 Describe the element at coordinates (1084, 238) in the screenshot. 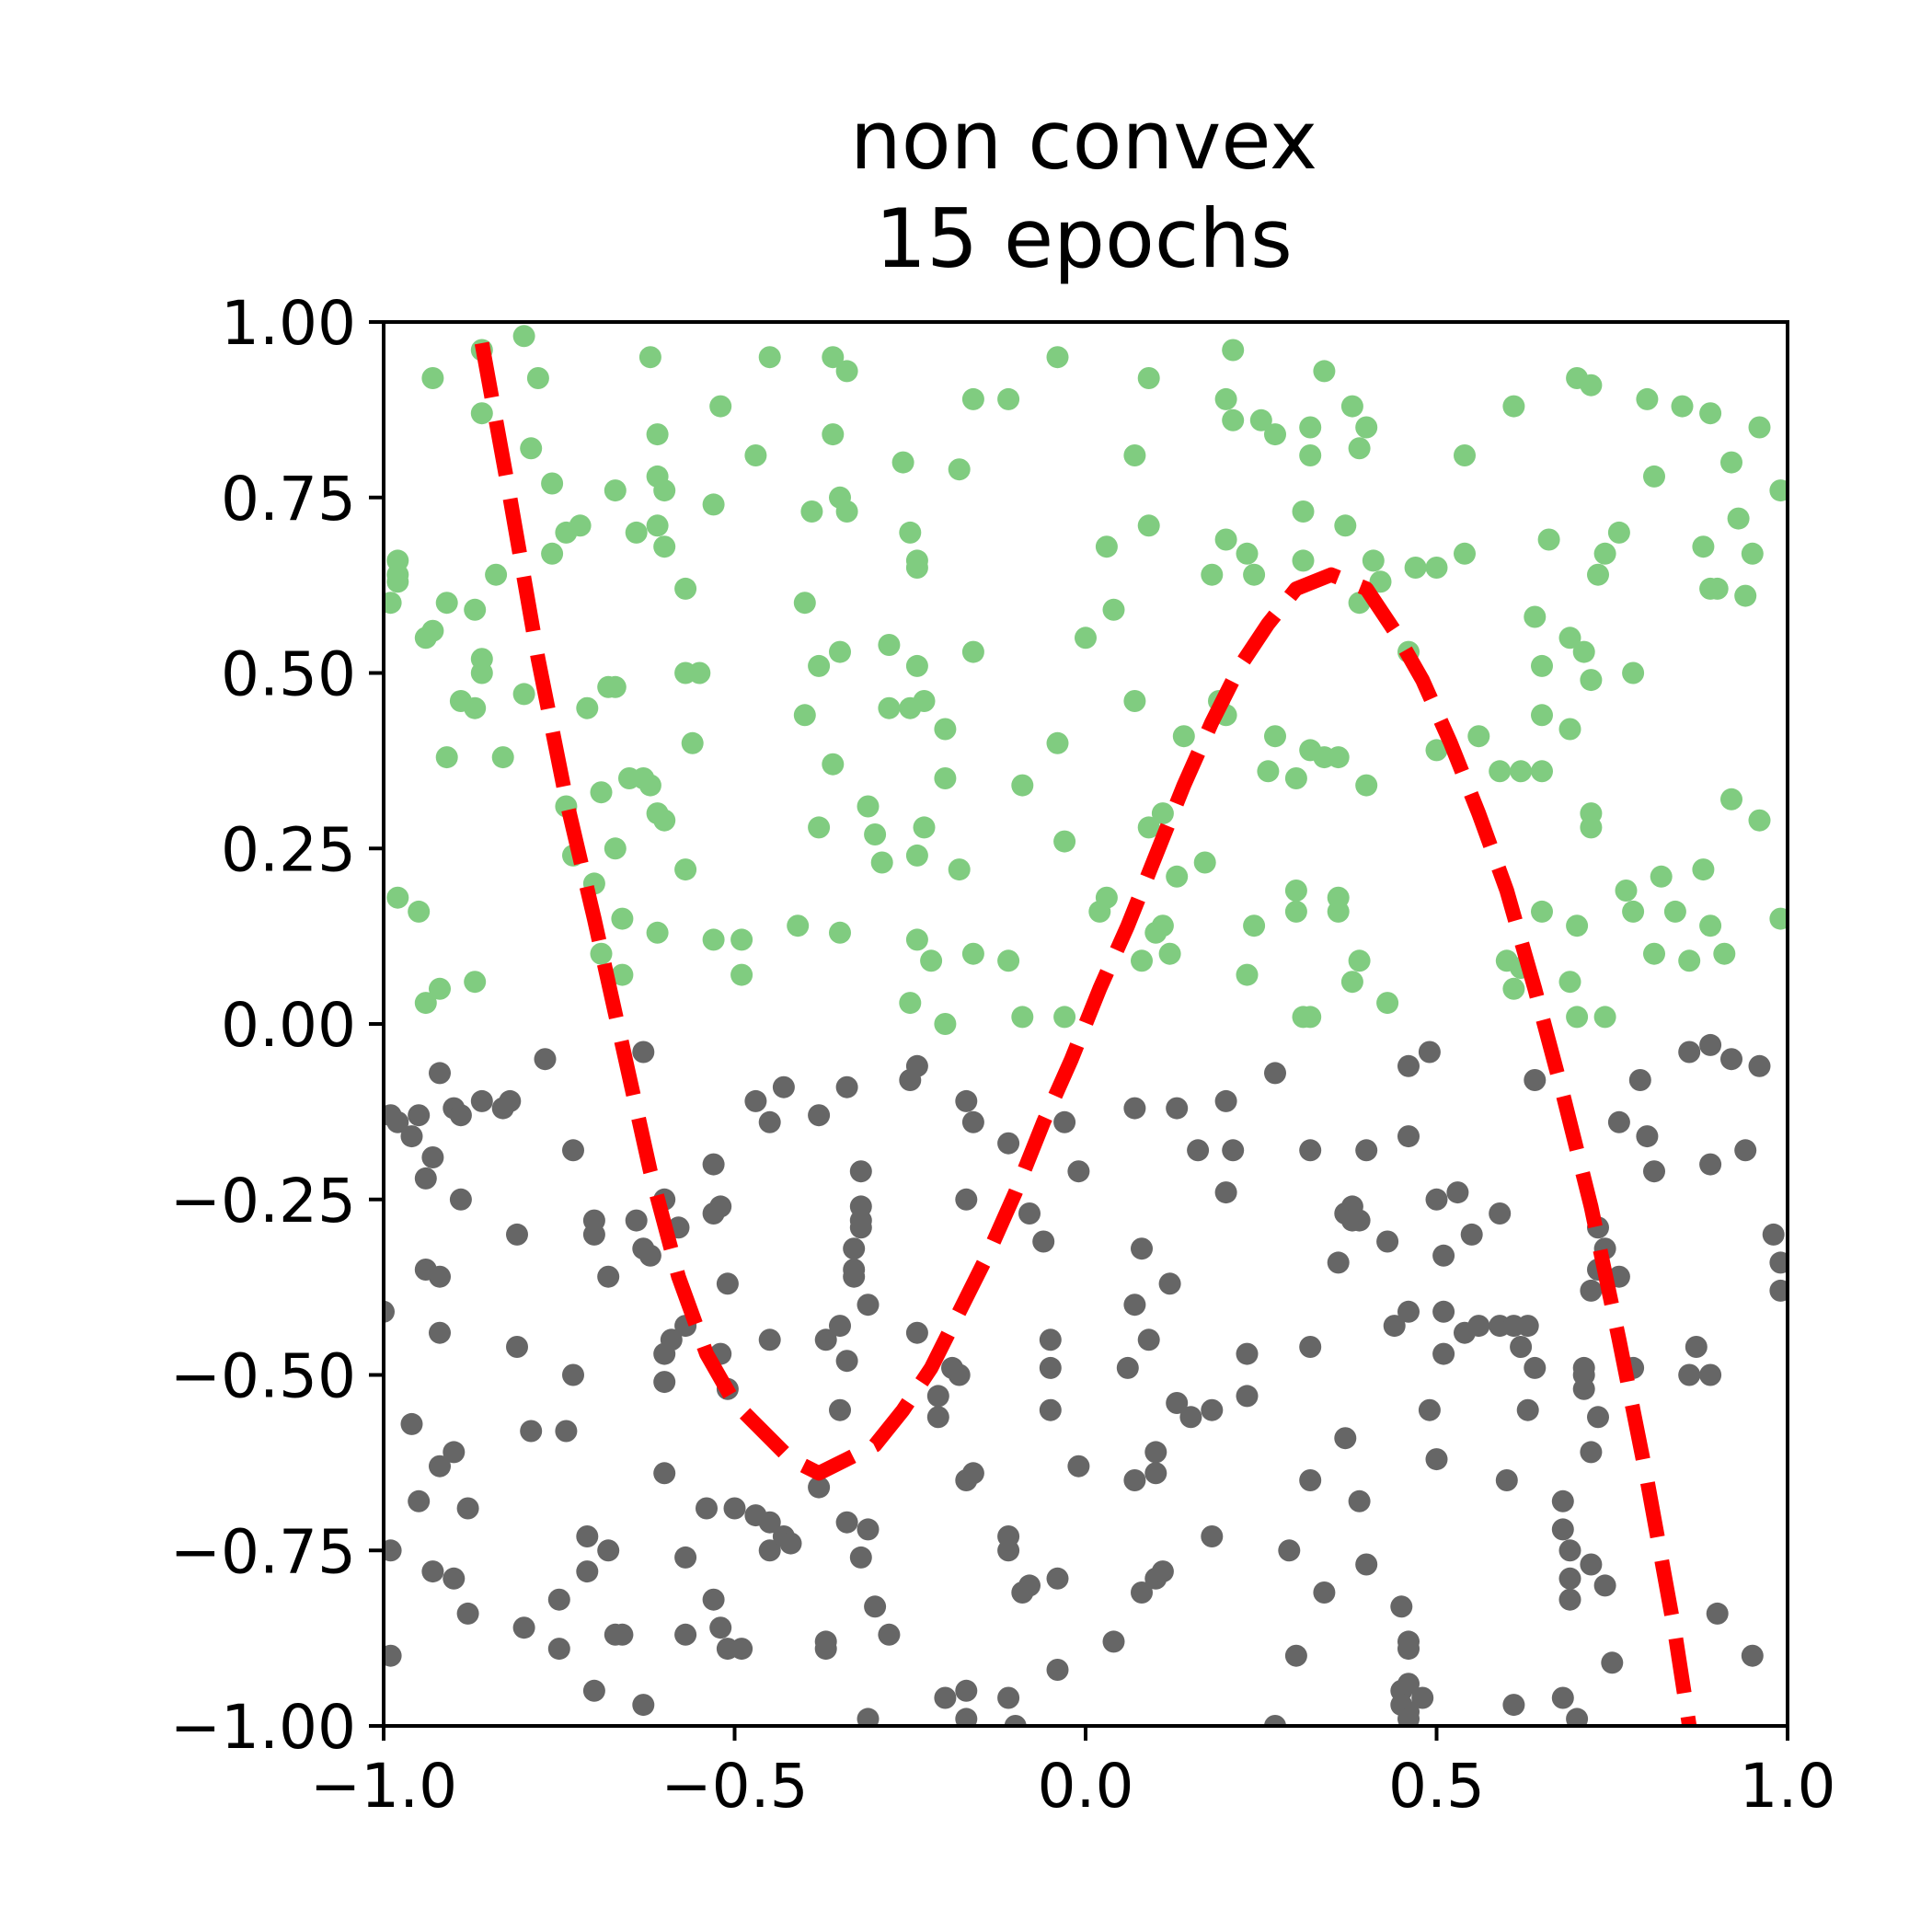

I see `chart-title-line-2: 15 epochs` at that location.